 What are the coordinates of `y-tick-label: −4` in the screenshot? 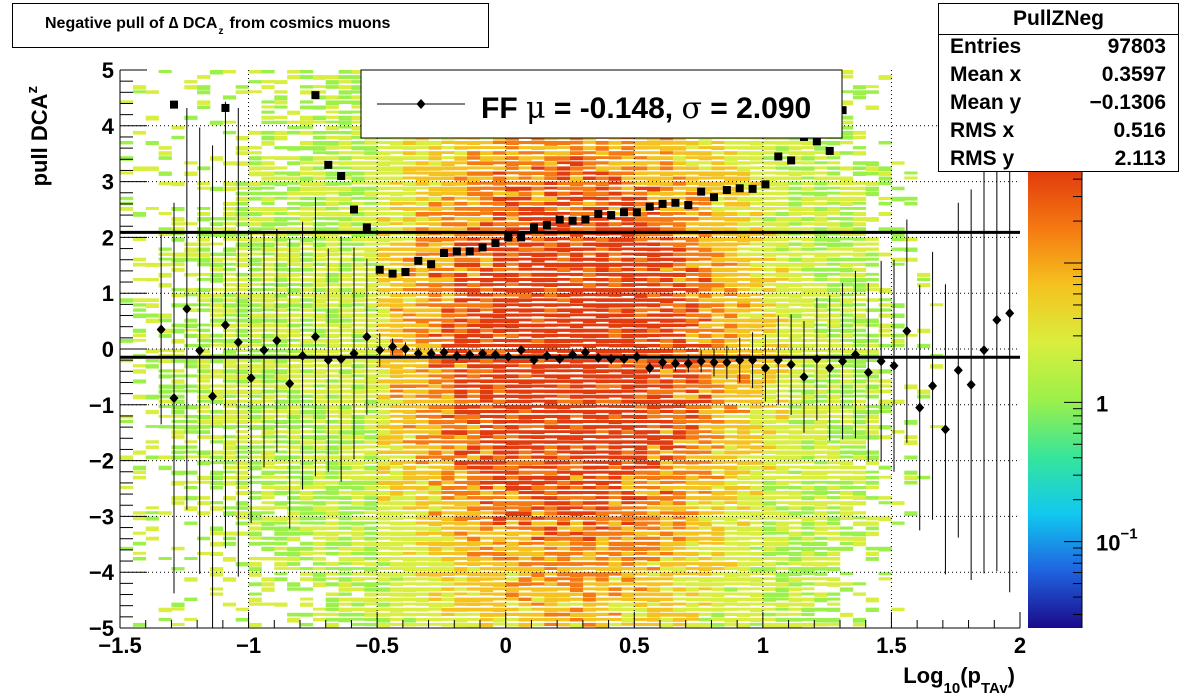 It's located at (102, 572).